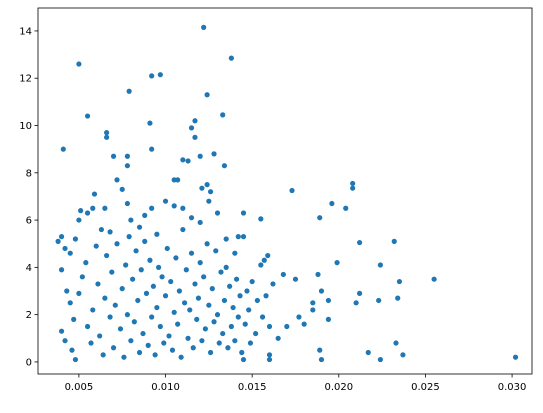 The width and height of the screenshot is (543, 413). I want to click on x-tick-label: 0.010, so click(165, 387).